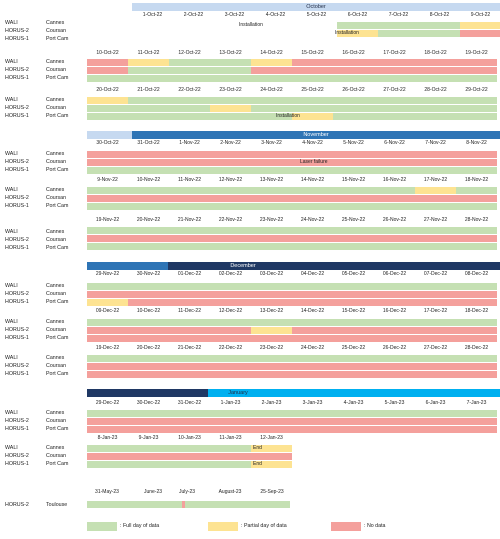 This screenshot has height=539, width=500. Describe the element at coordinates (230, 438) in the screenshot. I see `date-label: 11-Jan-23` at that location.